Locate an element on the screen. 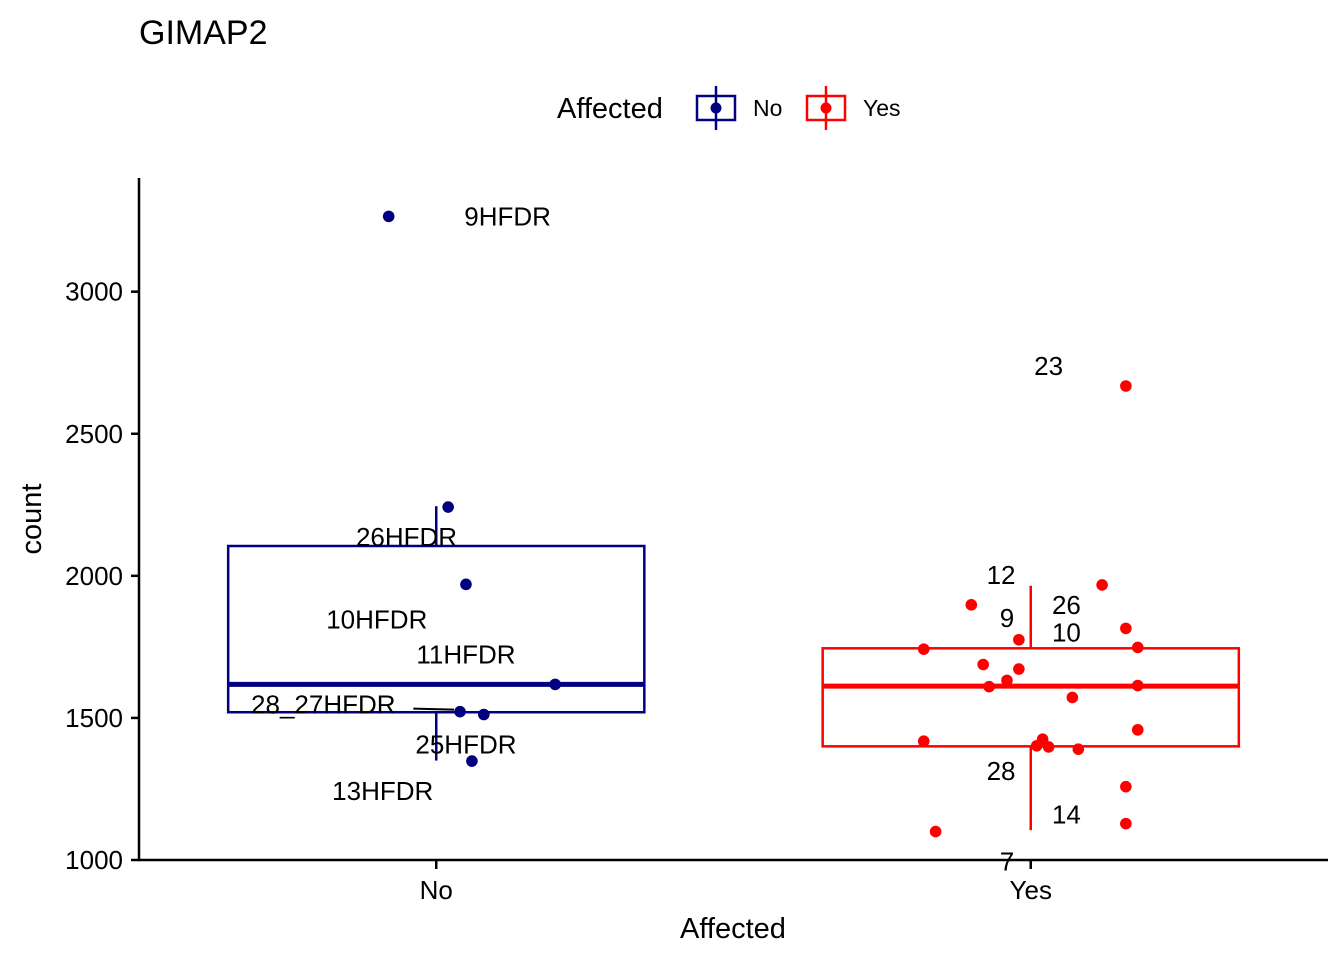  point-label-28: 28 is located at coordinates (1001, 771).